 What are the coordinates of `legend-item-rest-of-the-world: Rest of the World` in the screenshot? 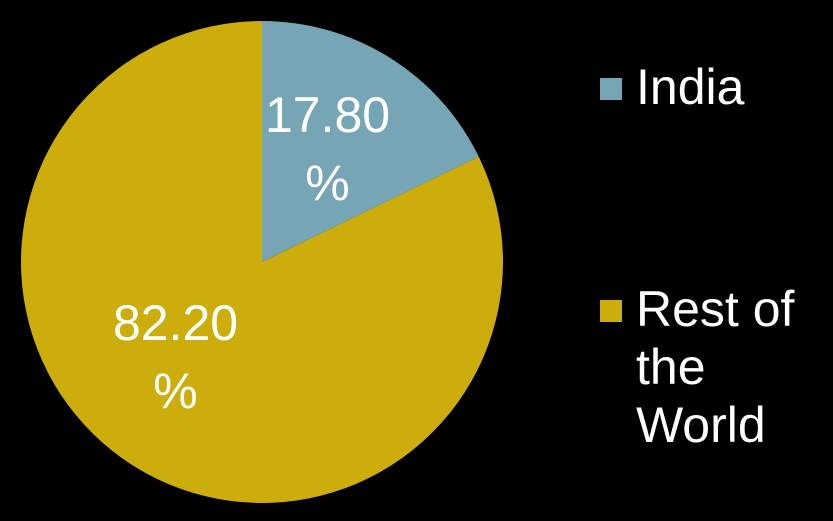 It's located at (713, 367).